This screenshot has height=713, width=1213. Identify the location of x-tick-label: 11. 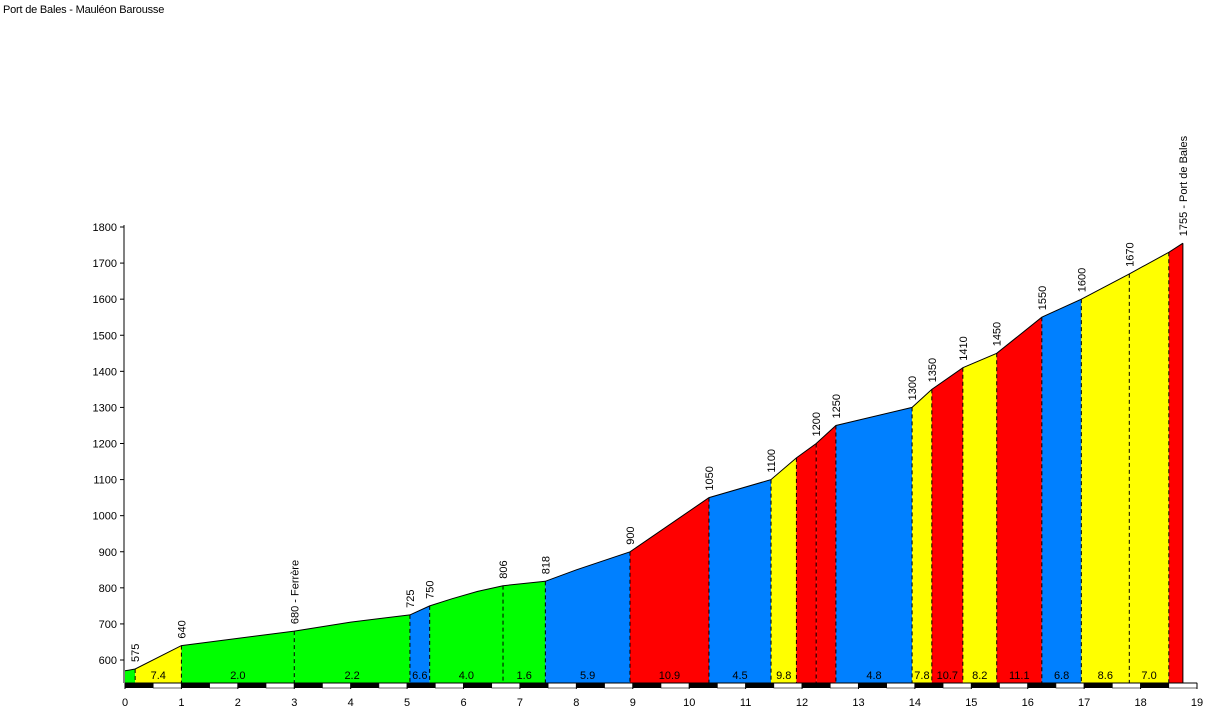
(745, 703).